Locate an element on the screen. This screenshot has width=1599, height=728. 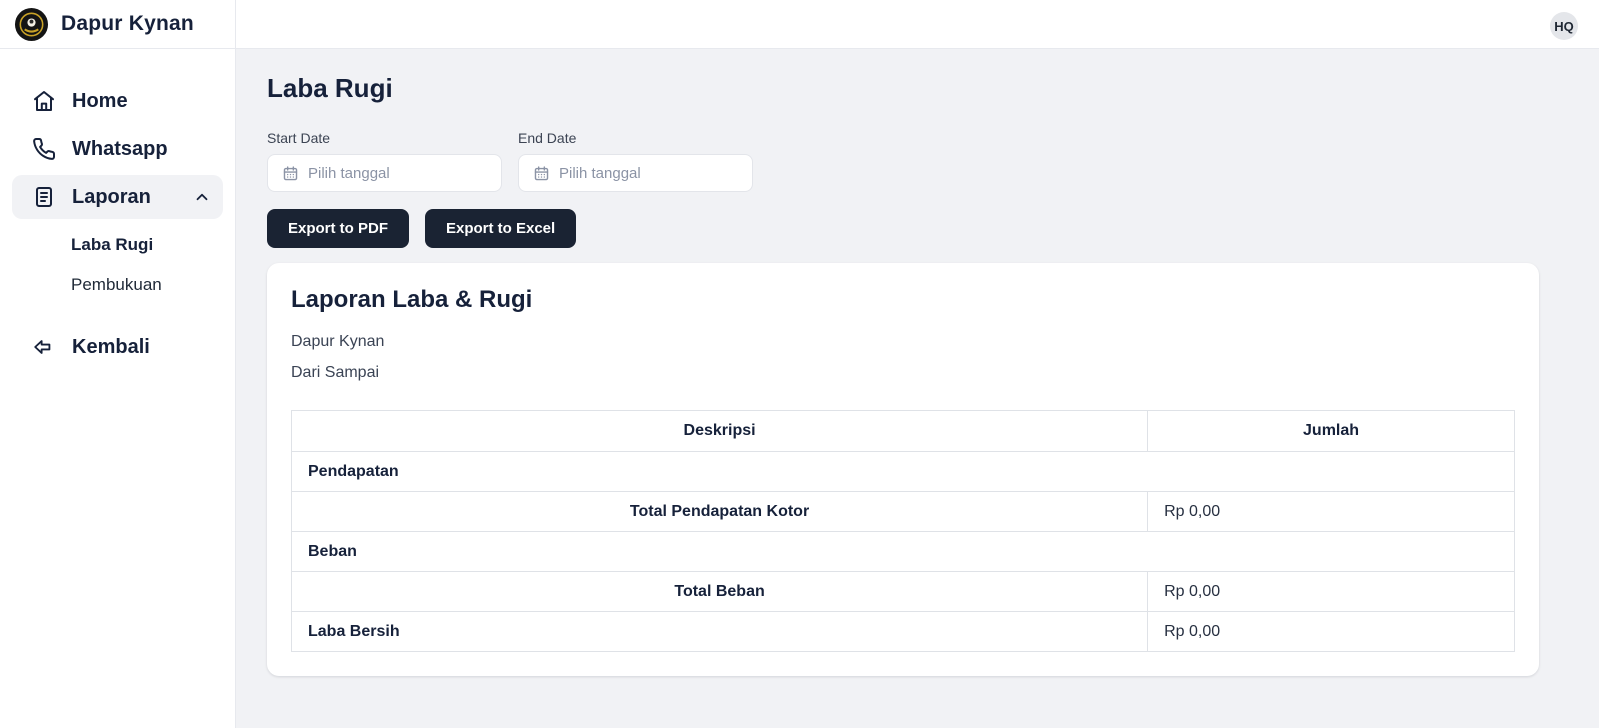
end-date-picker is located at coordinates (635, 173).